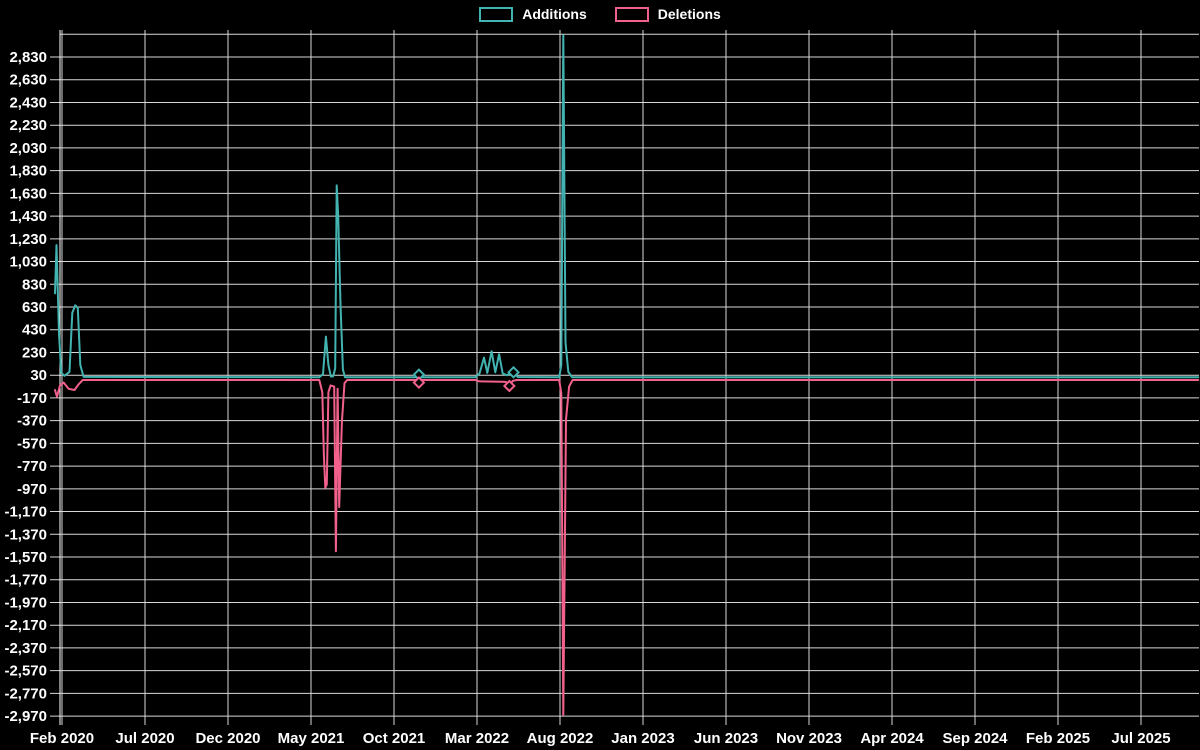  Describe the element at coordinates (28, 193) in the screenshot. I see `y-tick-label: 1,630` at that location.